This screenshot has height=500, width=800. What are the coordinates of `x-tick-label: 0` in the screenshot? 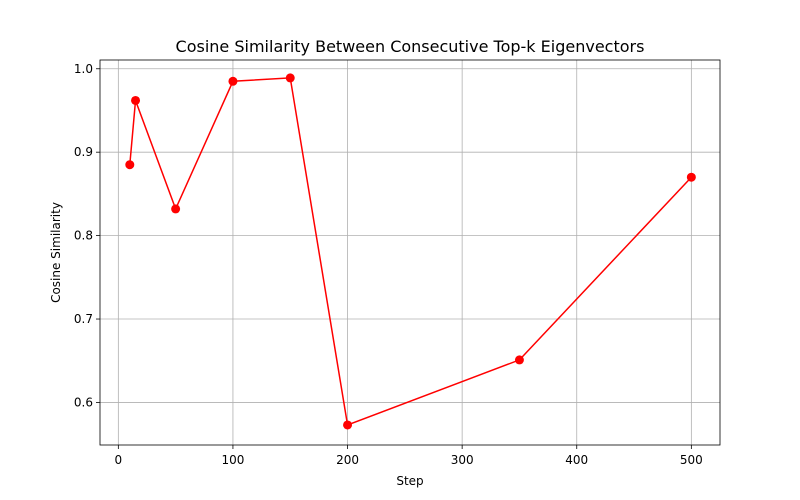 It's located at (119, 460).